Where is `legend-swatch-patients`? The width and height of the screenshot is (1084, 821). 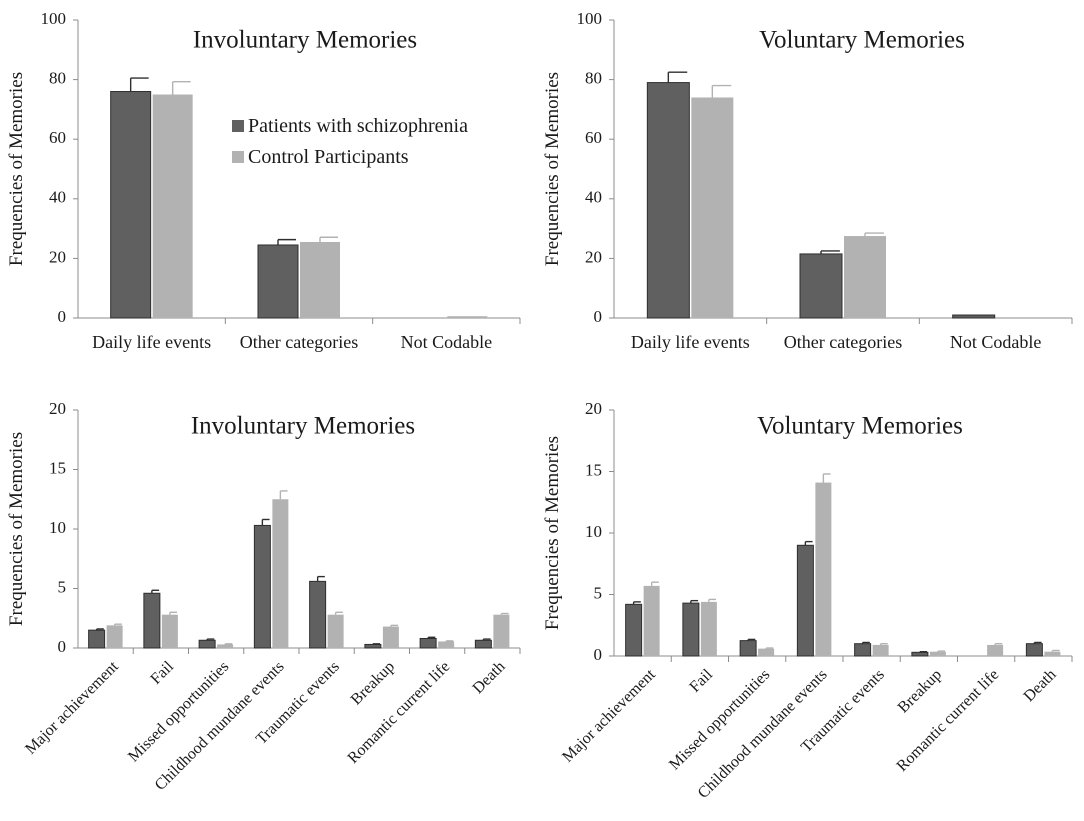 legend-swatch-patients is located at coordinates (238, 126).